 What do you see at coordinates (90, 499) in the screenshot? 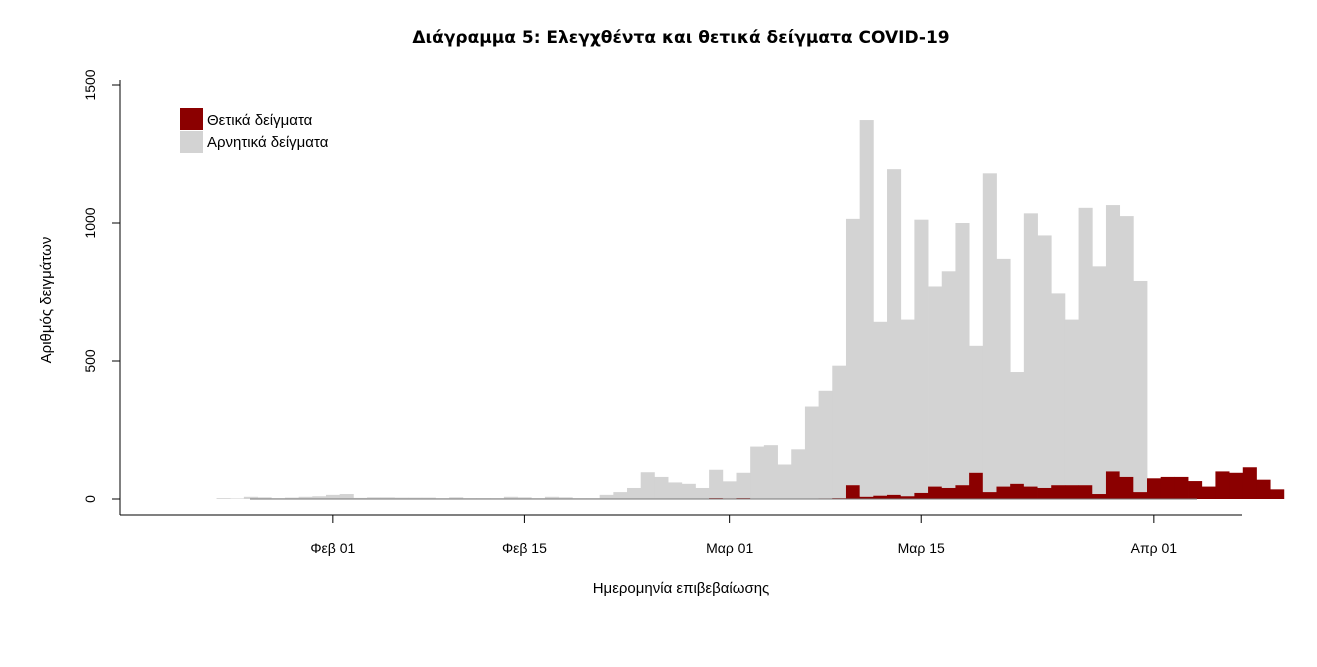
I see `y-tick-label: 0` at bounding box center [90, 499].